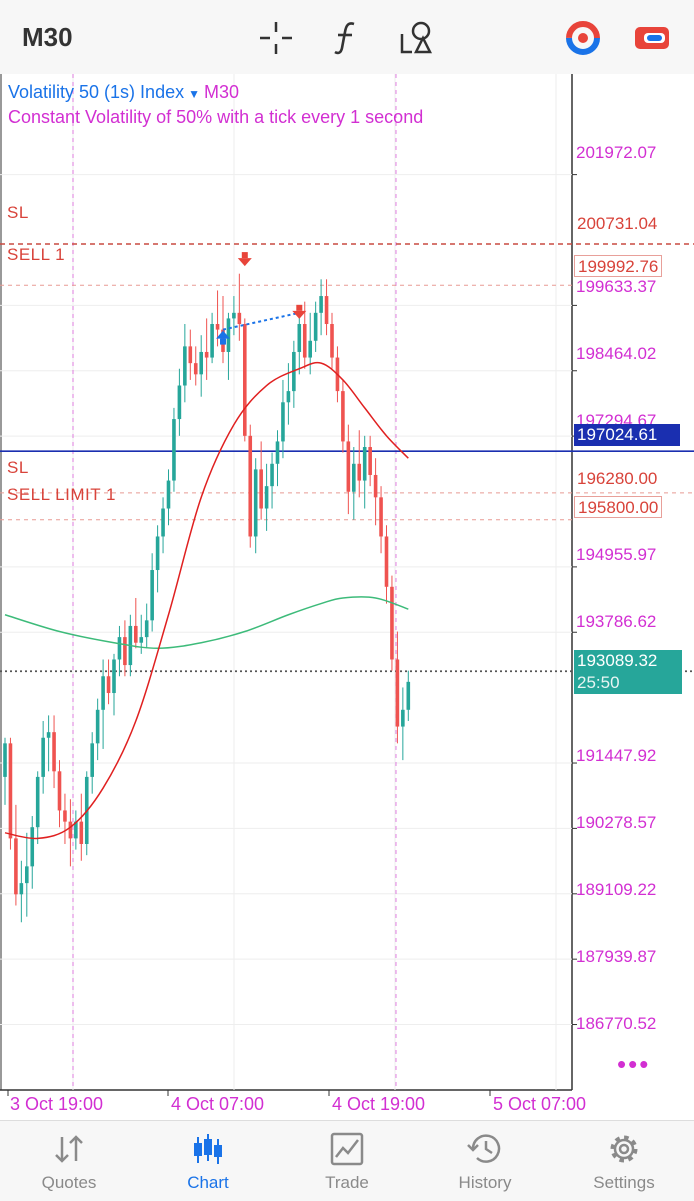  I want to click on sl-top-label: SL, so click(18, 212).